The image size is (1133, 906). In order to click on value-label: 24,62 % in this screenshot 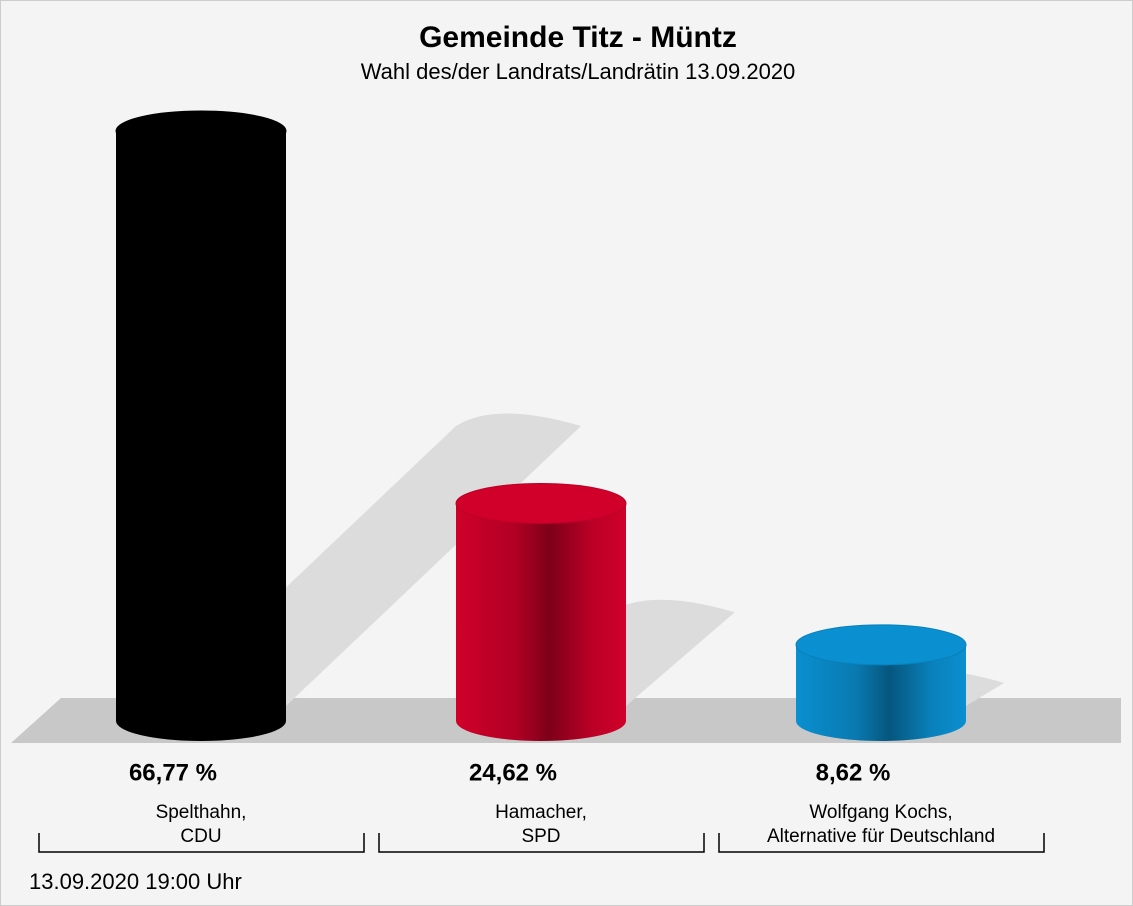, I will do `click(513, 772)`.